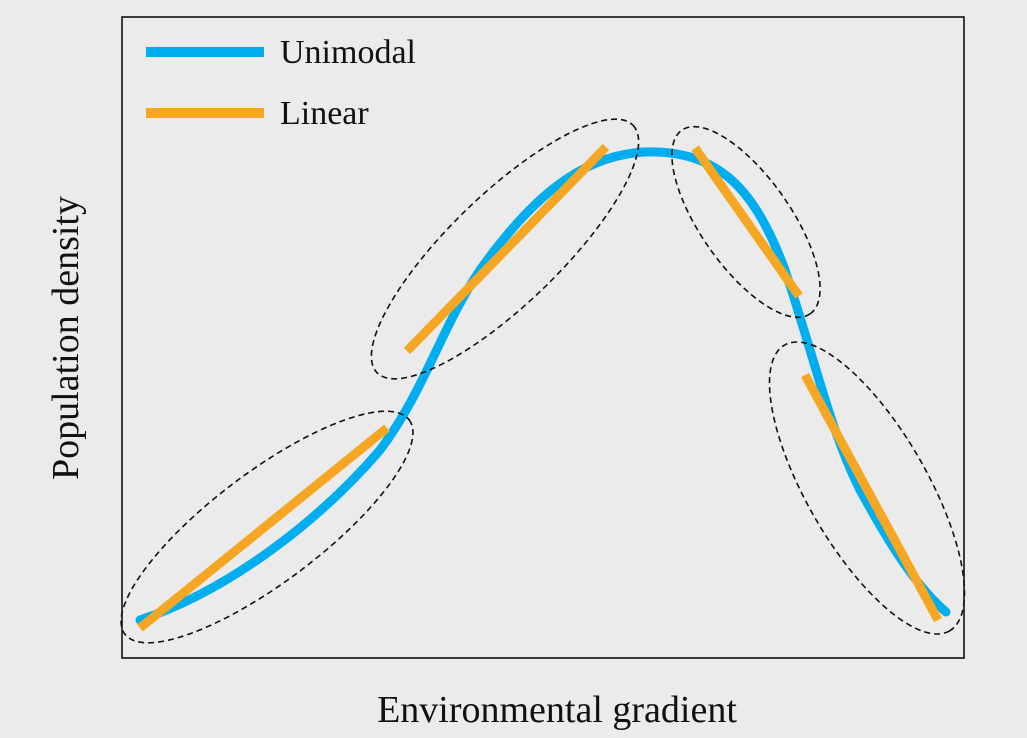 The image size is (1027, 738). I want to click on y-axis-label: Population density, so click(66, 338).